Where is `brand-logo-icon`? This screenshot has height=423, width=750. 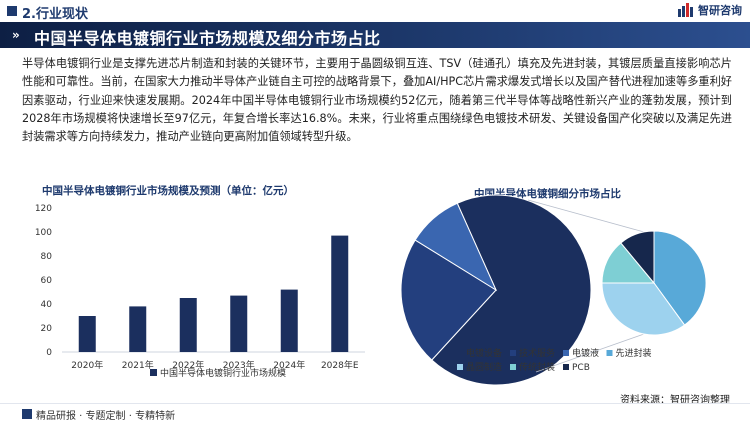
brand-logo-icon is located at coordinates (685, 10).